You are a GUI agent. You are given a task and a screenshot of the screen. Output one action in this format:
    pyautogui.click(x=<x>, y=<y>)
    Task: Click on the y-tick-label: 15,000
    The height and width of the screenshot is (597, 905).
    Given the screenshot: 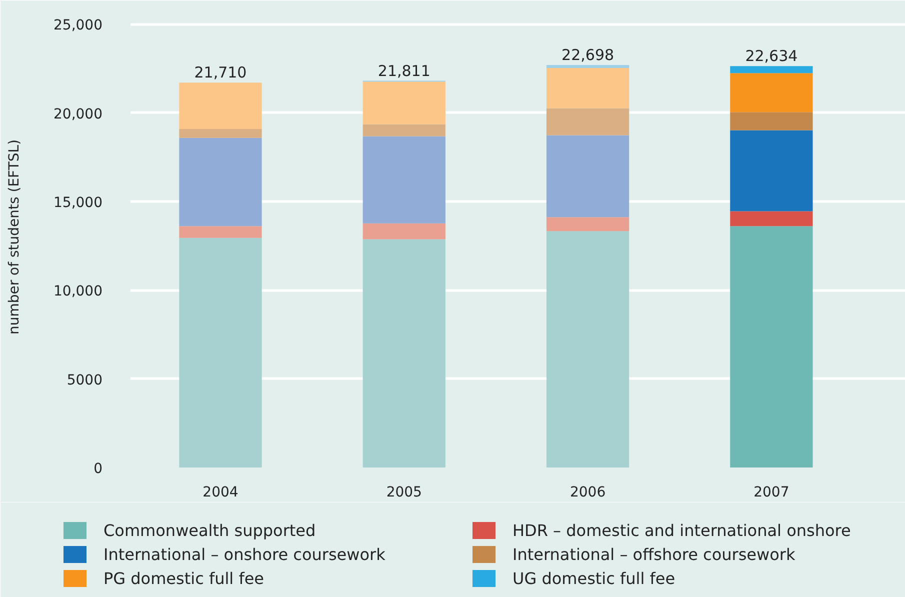 What is the action you would take?
    pyautogui.click(x=78, y=203)
    